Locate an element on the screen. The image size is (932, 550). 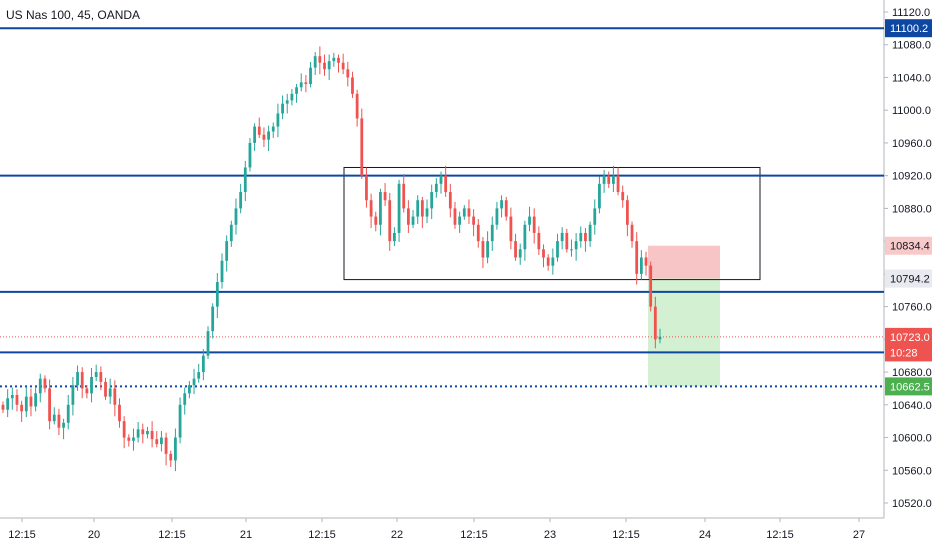
time-tick-label: 21 is located at coordinates (246, 535).